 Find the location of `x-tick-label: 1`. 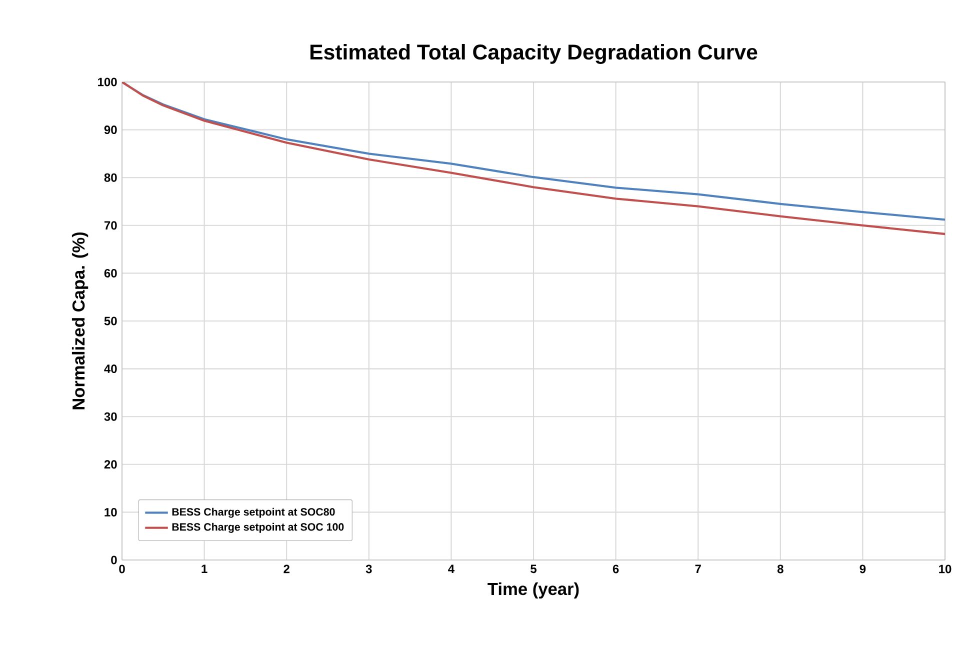

x-tick-label: 1 is located at coordinates (205, 568).